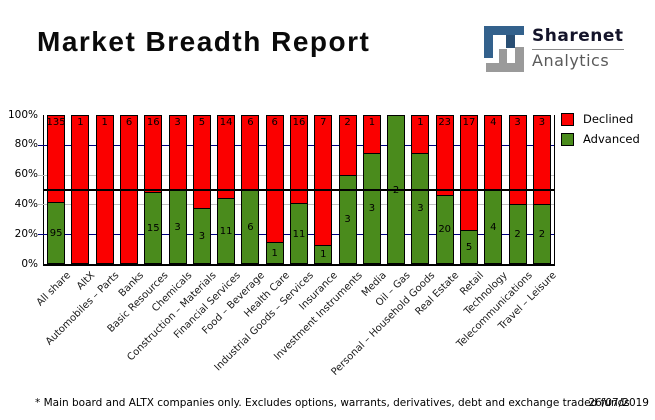 This screenshot has height=420, width=655. Describe the element at coordinates (571, 60) in the screenshot. I see `logo-subtitle: Analytics` at that location.